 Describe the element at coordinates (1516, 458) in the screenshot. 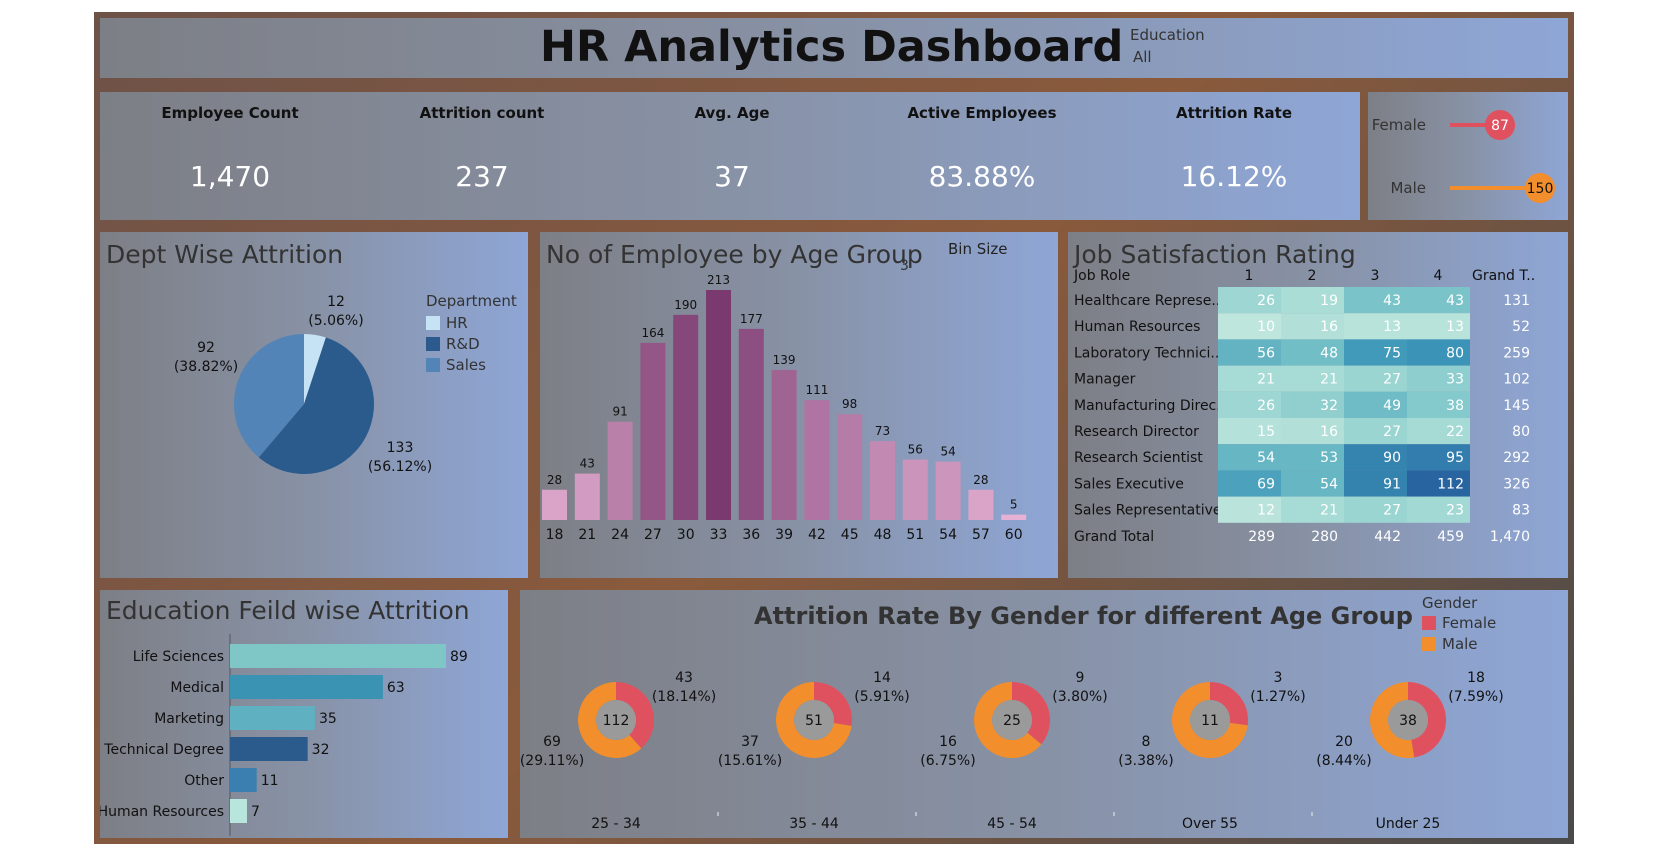

I see `job-row-total: 292` at that location.